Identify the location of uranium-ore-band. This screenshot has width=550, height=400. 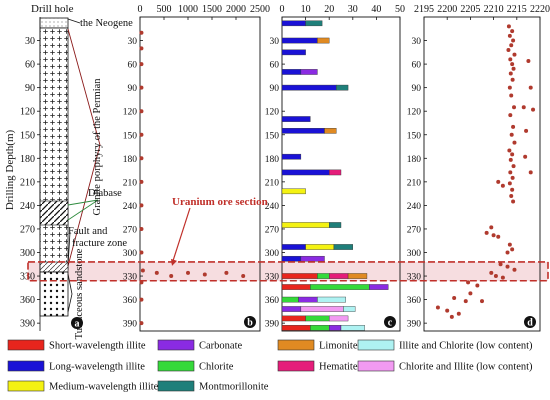
(288, 271).